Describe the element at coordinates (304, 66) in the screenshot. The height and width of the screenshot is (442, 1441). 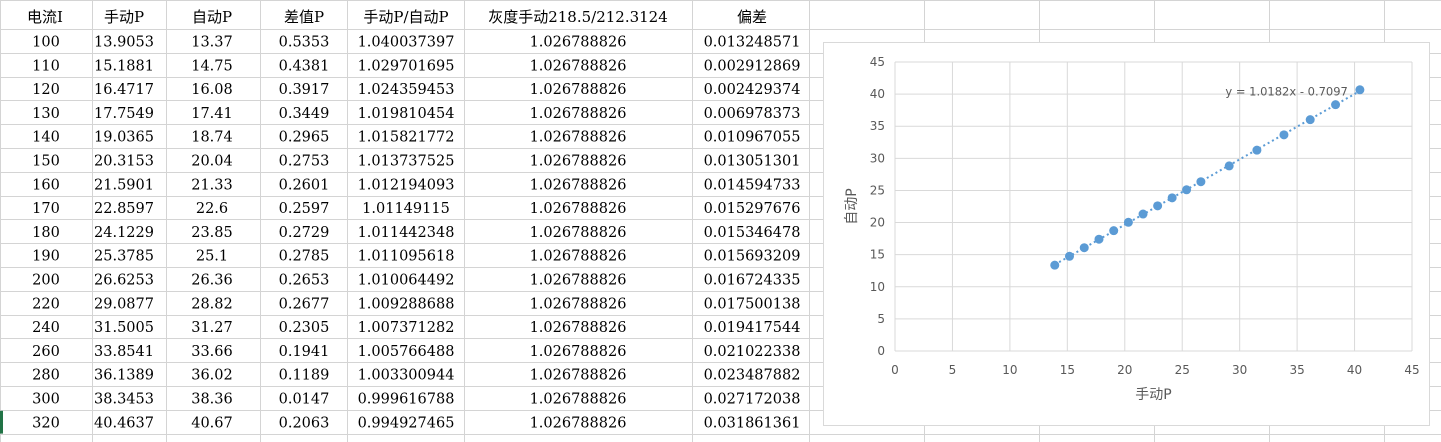
I see `table-cell: 0.4381` at that location.